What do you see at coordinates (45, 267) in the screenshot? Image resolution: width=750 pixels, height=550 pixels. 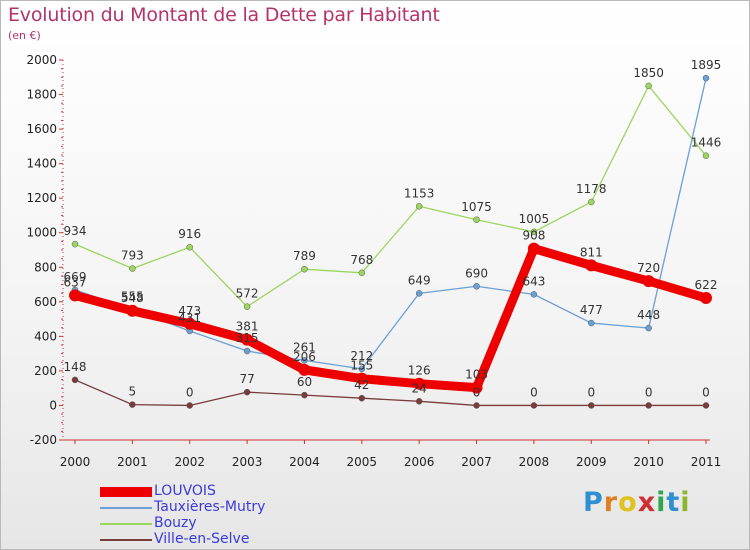 I see `y-tick-label: 800` at bounding box center [45, 267].